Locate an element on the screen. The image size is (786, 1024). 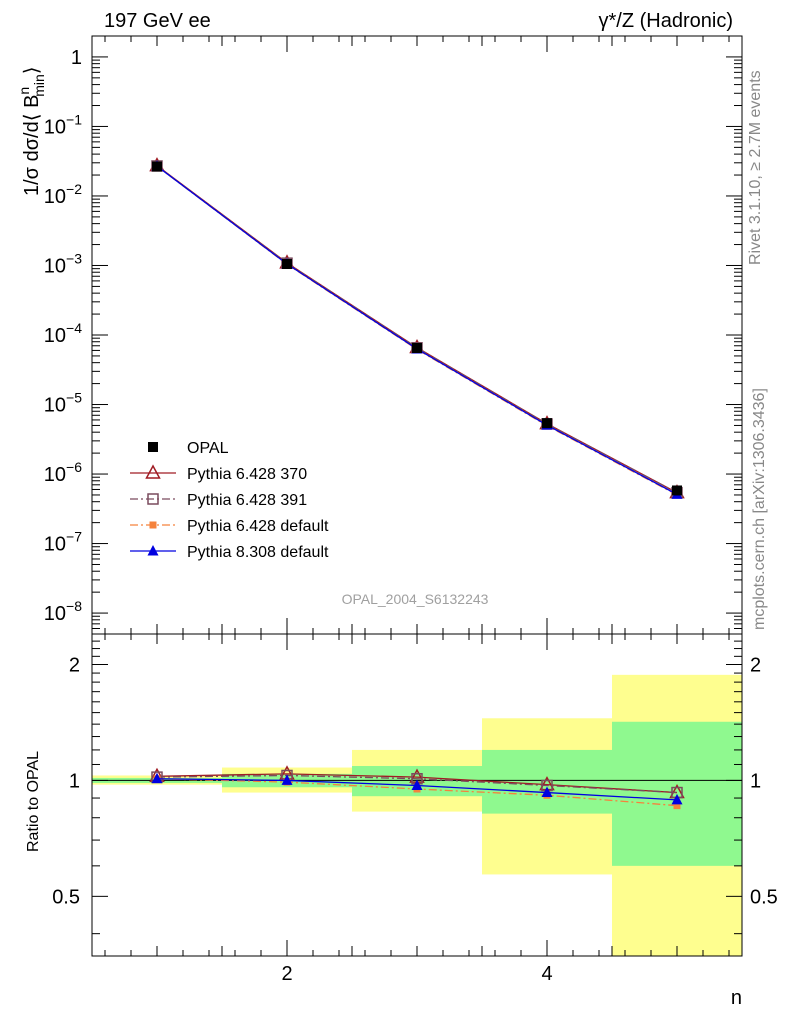
y-axis-title: 1/σ dσ/d⟨ Bnmin⟩ is located at coordinates (31, 131).